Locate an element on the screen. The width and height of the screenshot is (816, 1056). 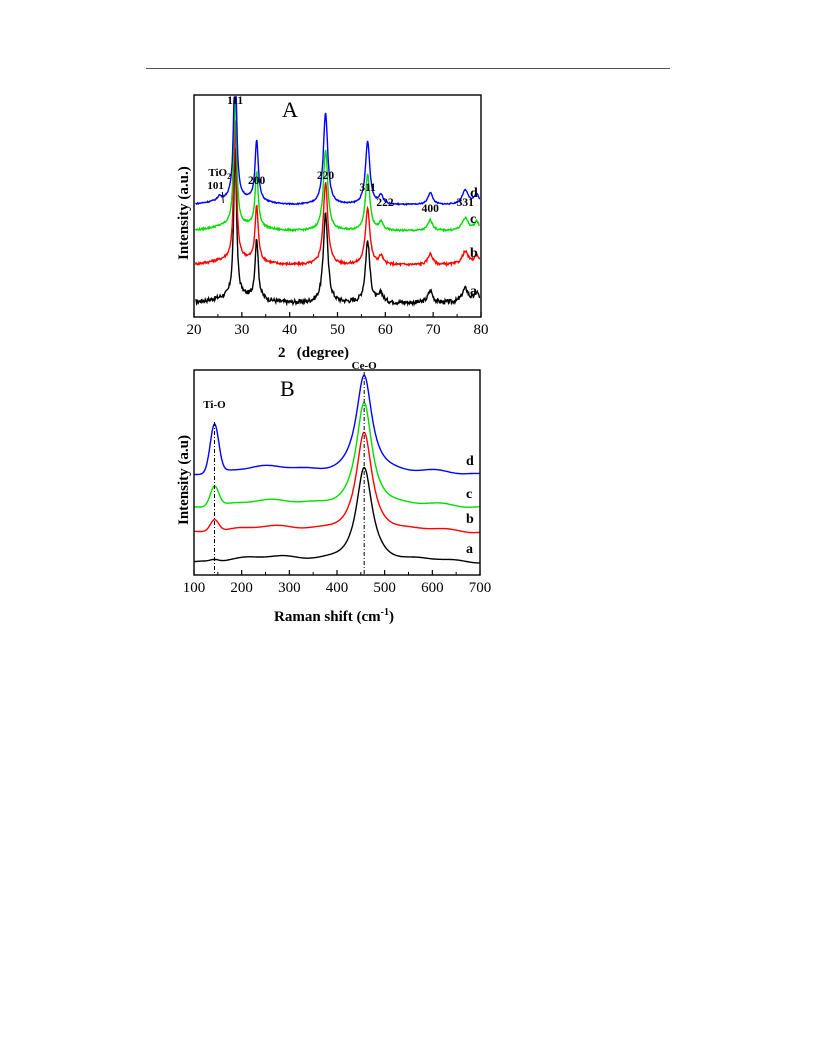
xrd-curves: a b cd is located at coordinates (337, 201).